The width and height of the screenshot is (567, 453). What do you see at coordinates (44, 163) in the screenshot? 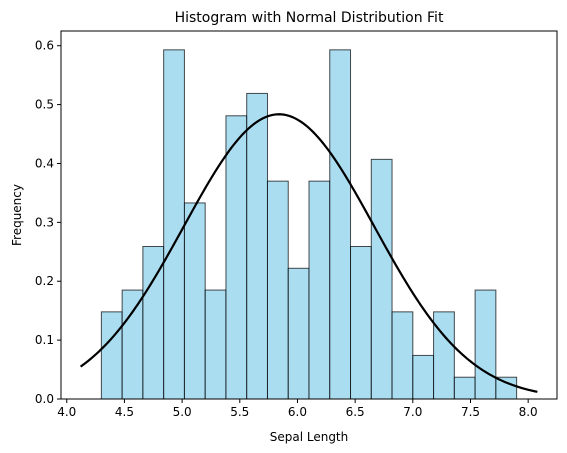
I see `y-tick-label: 0.4` at bounding box center [44, 163].